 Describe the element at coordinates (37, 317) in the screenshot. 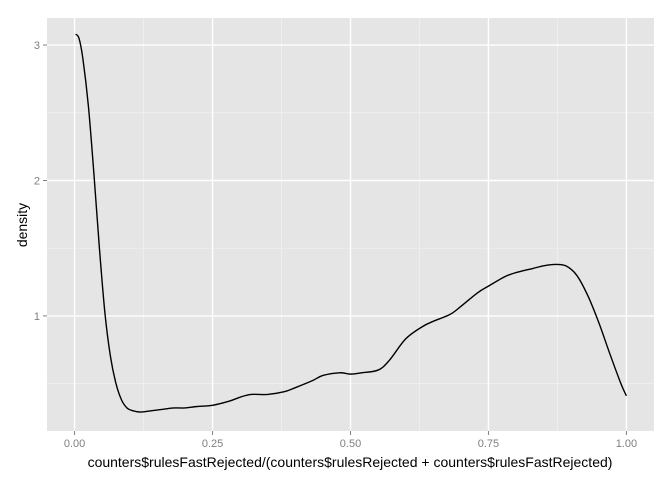

I see `y-tick-label: 1` at that location.